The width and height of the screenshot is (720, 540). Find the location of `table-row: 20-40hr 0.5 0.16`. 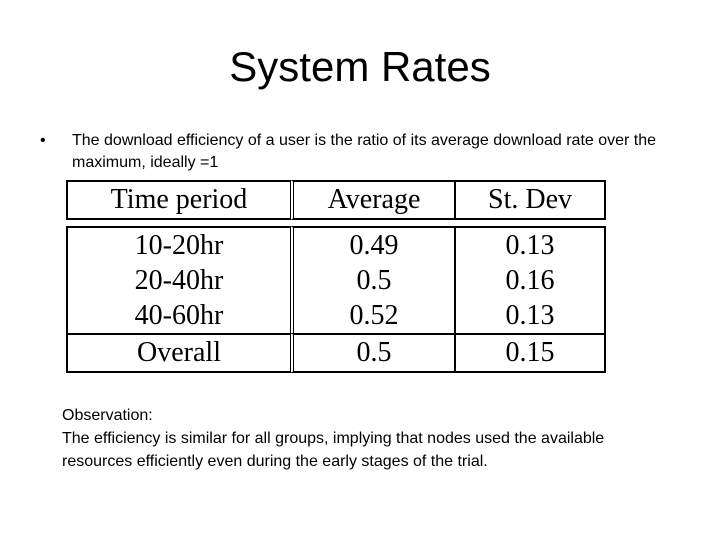

table-row: 20-40hr 0.5 0.16 is located at coordinates (336, 280).